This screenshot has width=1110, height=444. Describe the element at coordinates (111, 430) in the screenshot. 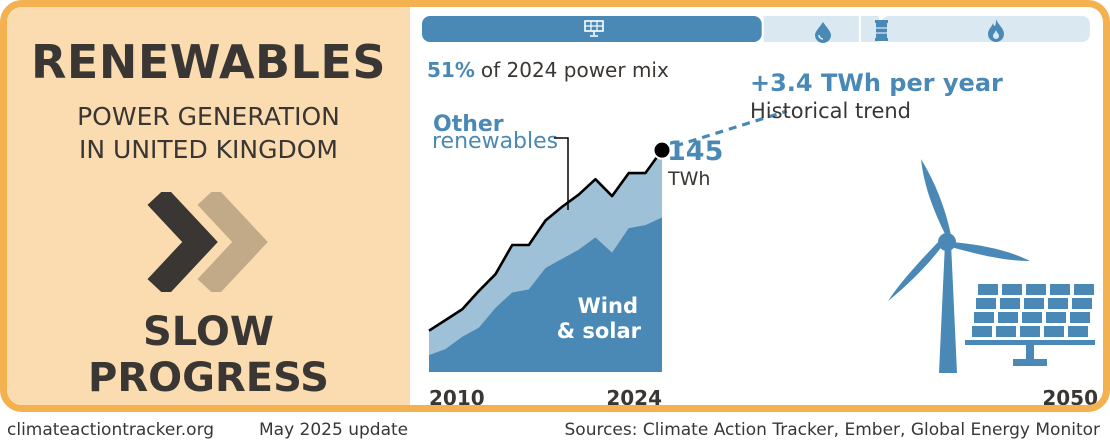

I see `footer-site: climateactiontracker.org` at that location.